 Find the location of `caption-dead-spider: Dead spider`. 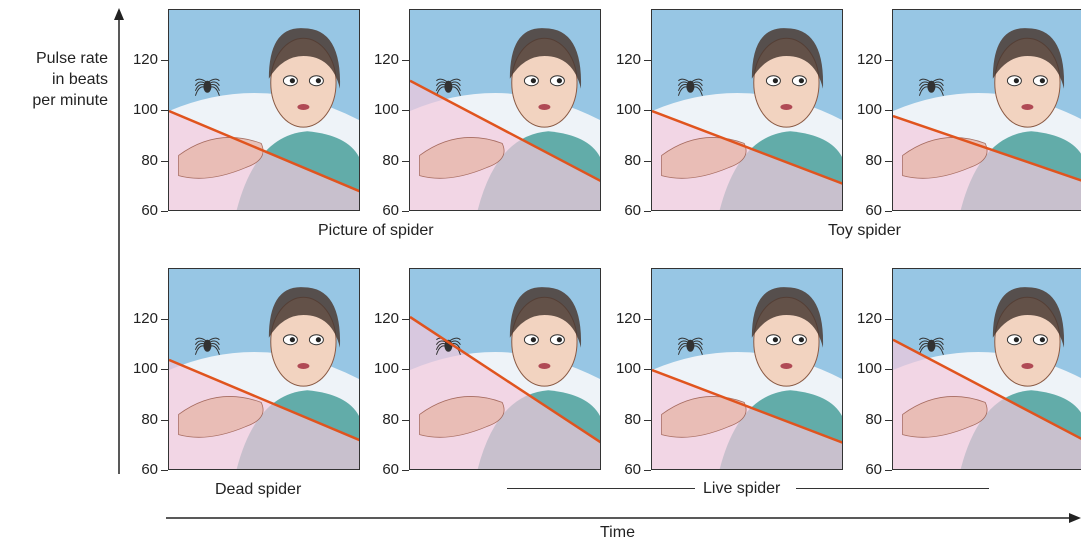

caption-dead-spider: Dead spider is located at coordinates (258, 489).